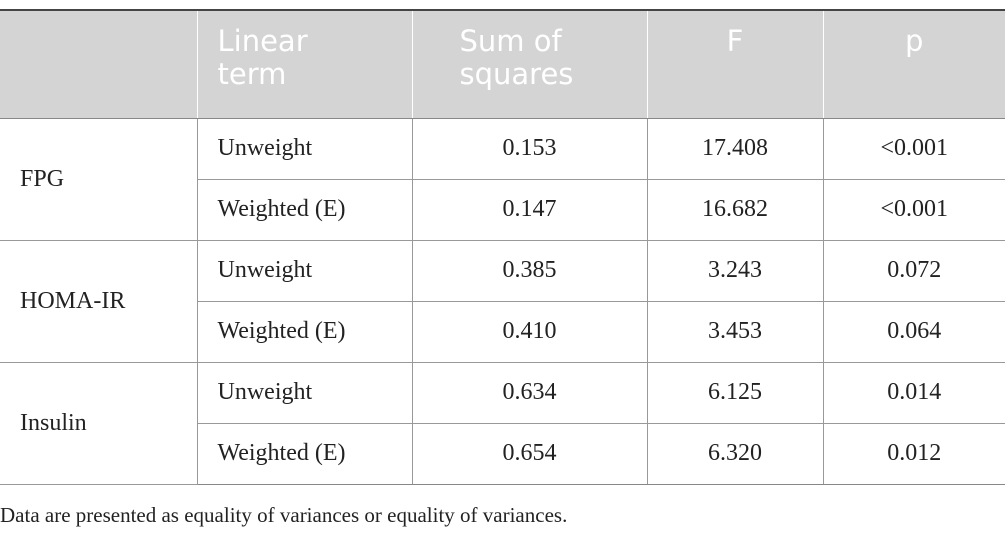 Image resolution: width=1005 pixels, height=543 pixels. What do you see at coordinates (735, 331) in the screenshot?
I see `value-cell: 3.453` at bounding box center [735, 331].